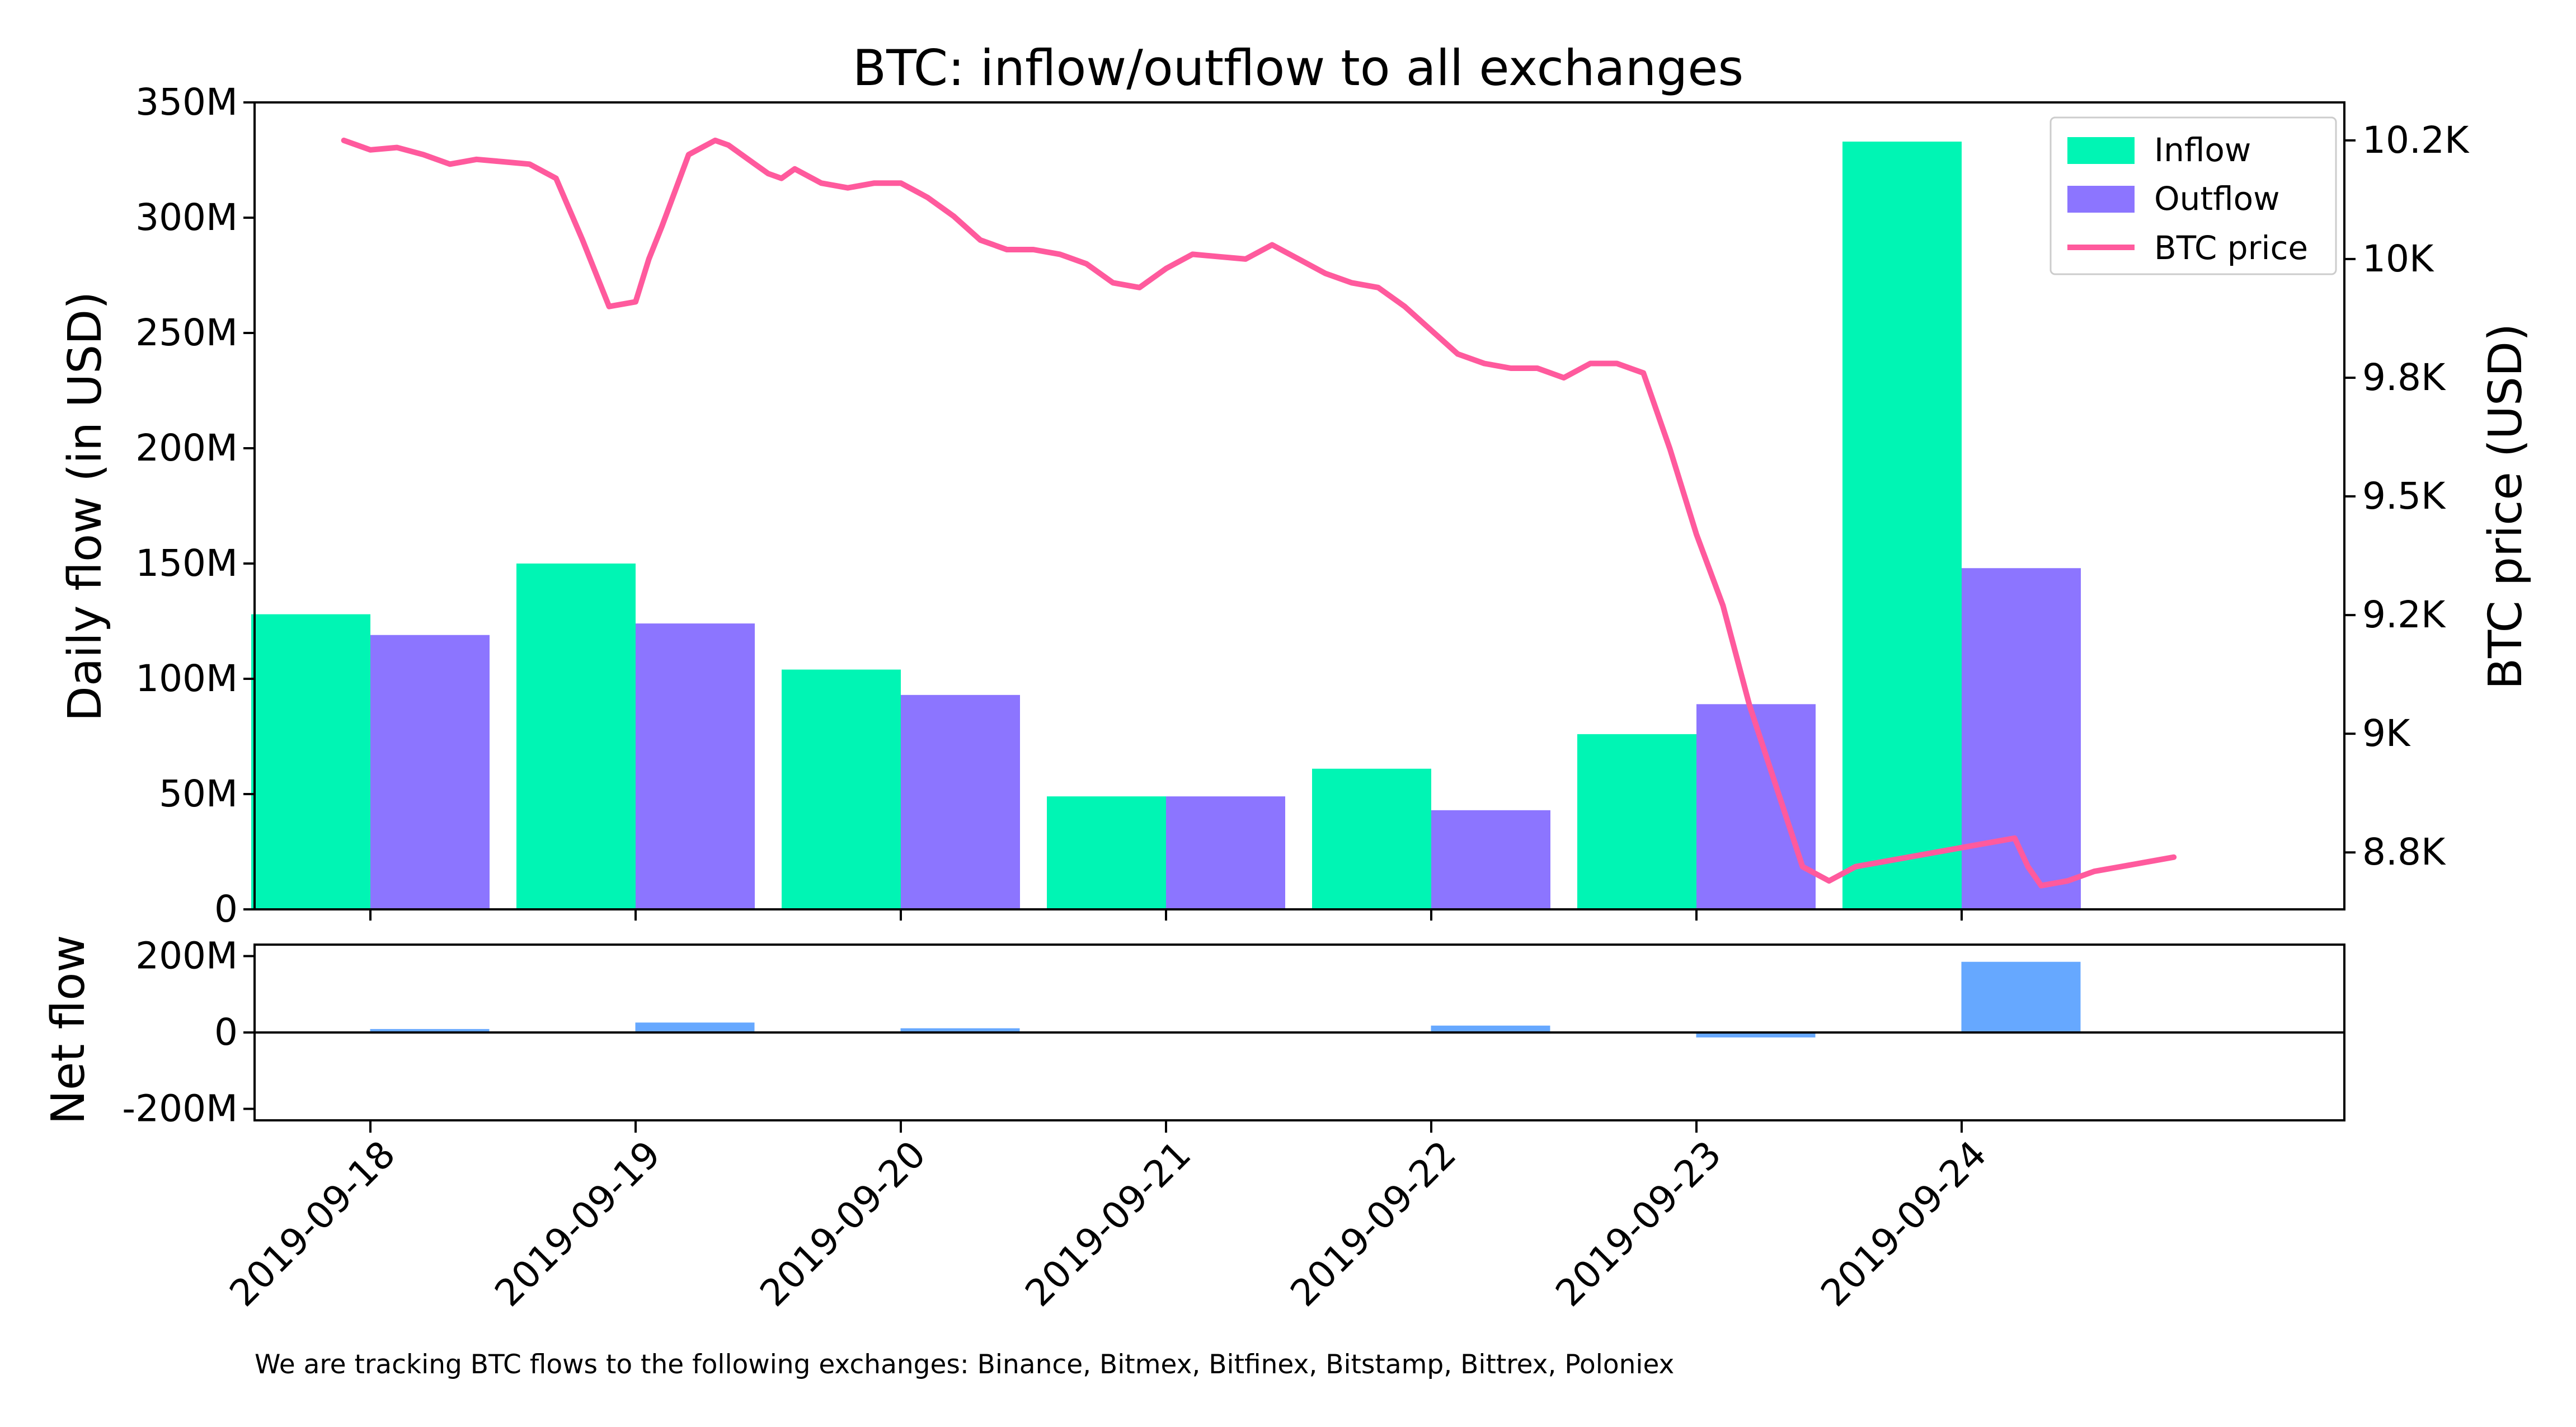  Describe the element at coordinates (68, 1030) in the screenshot. I see `net-flow-axis-label: Net flow` at that location.